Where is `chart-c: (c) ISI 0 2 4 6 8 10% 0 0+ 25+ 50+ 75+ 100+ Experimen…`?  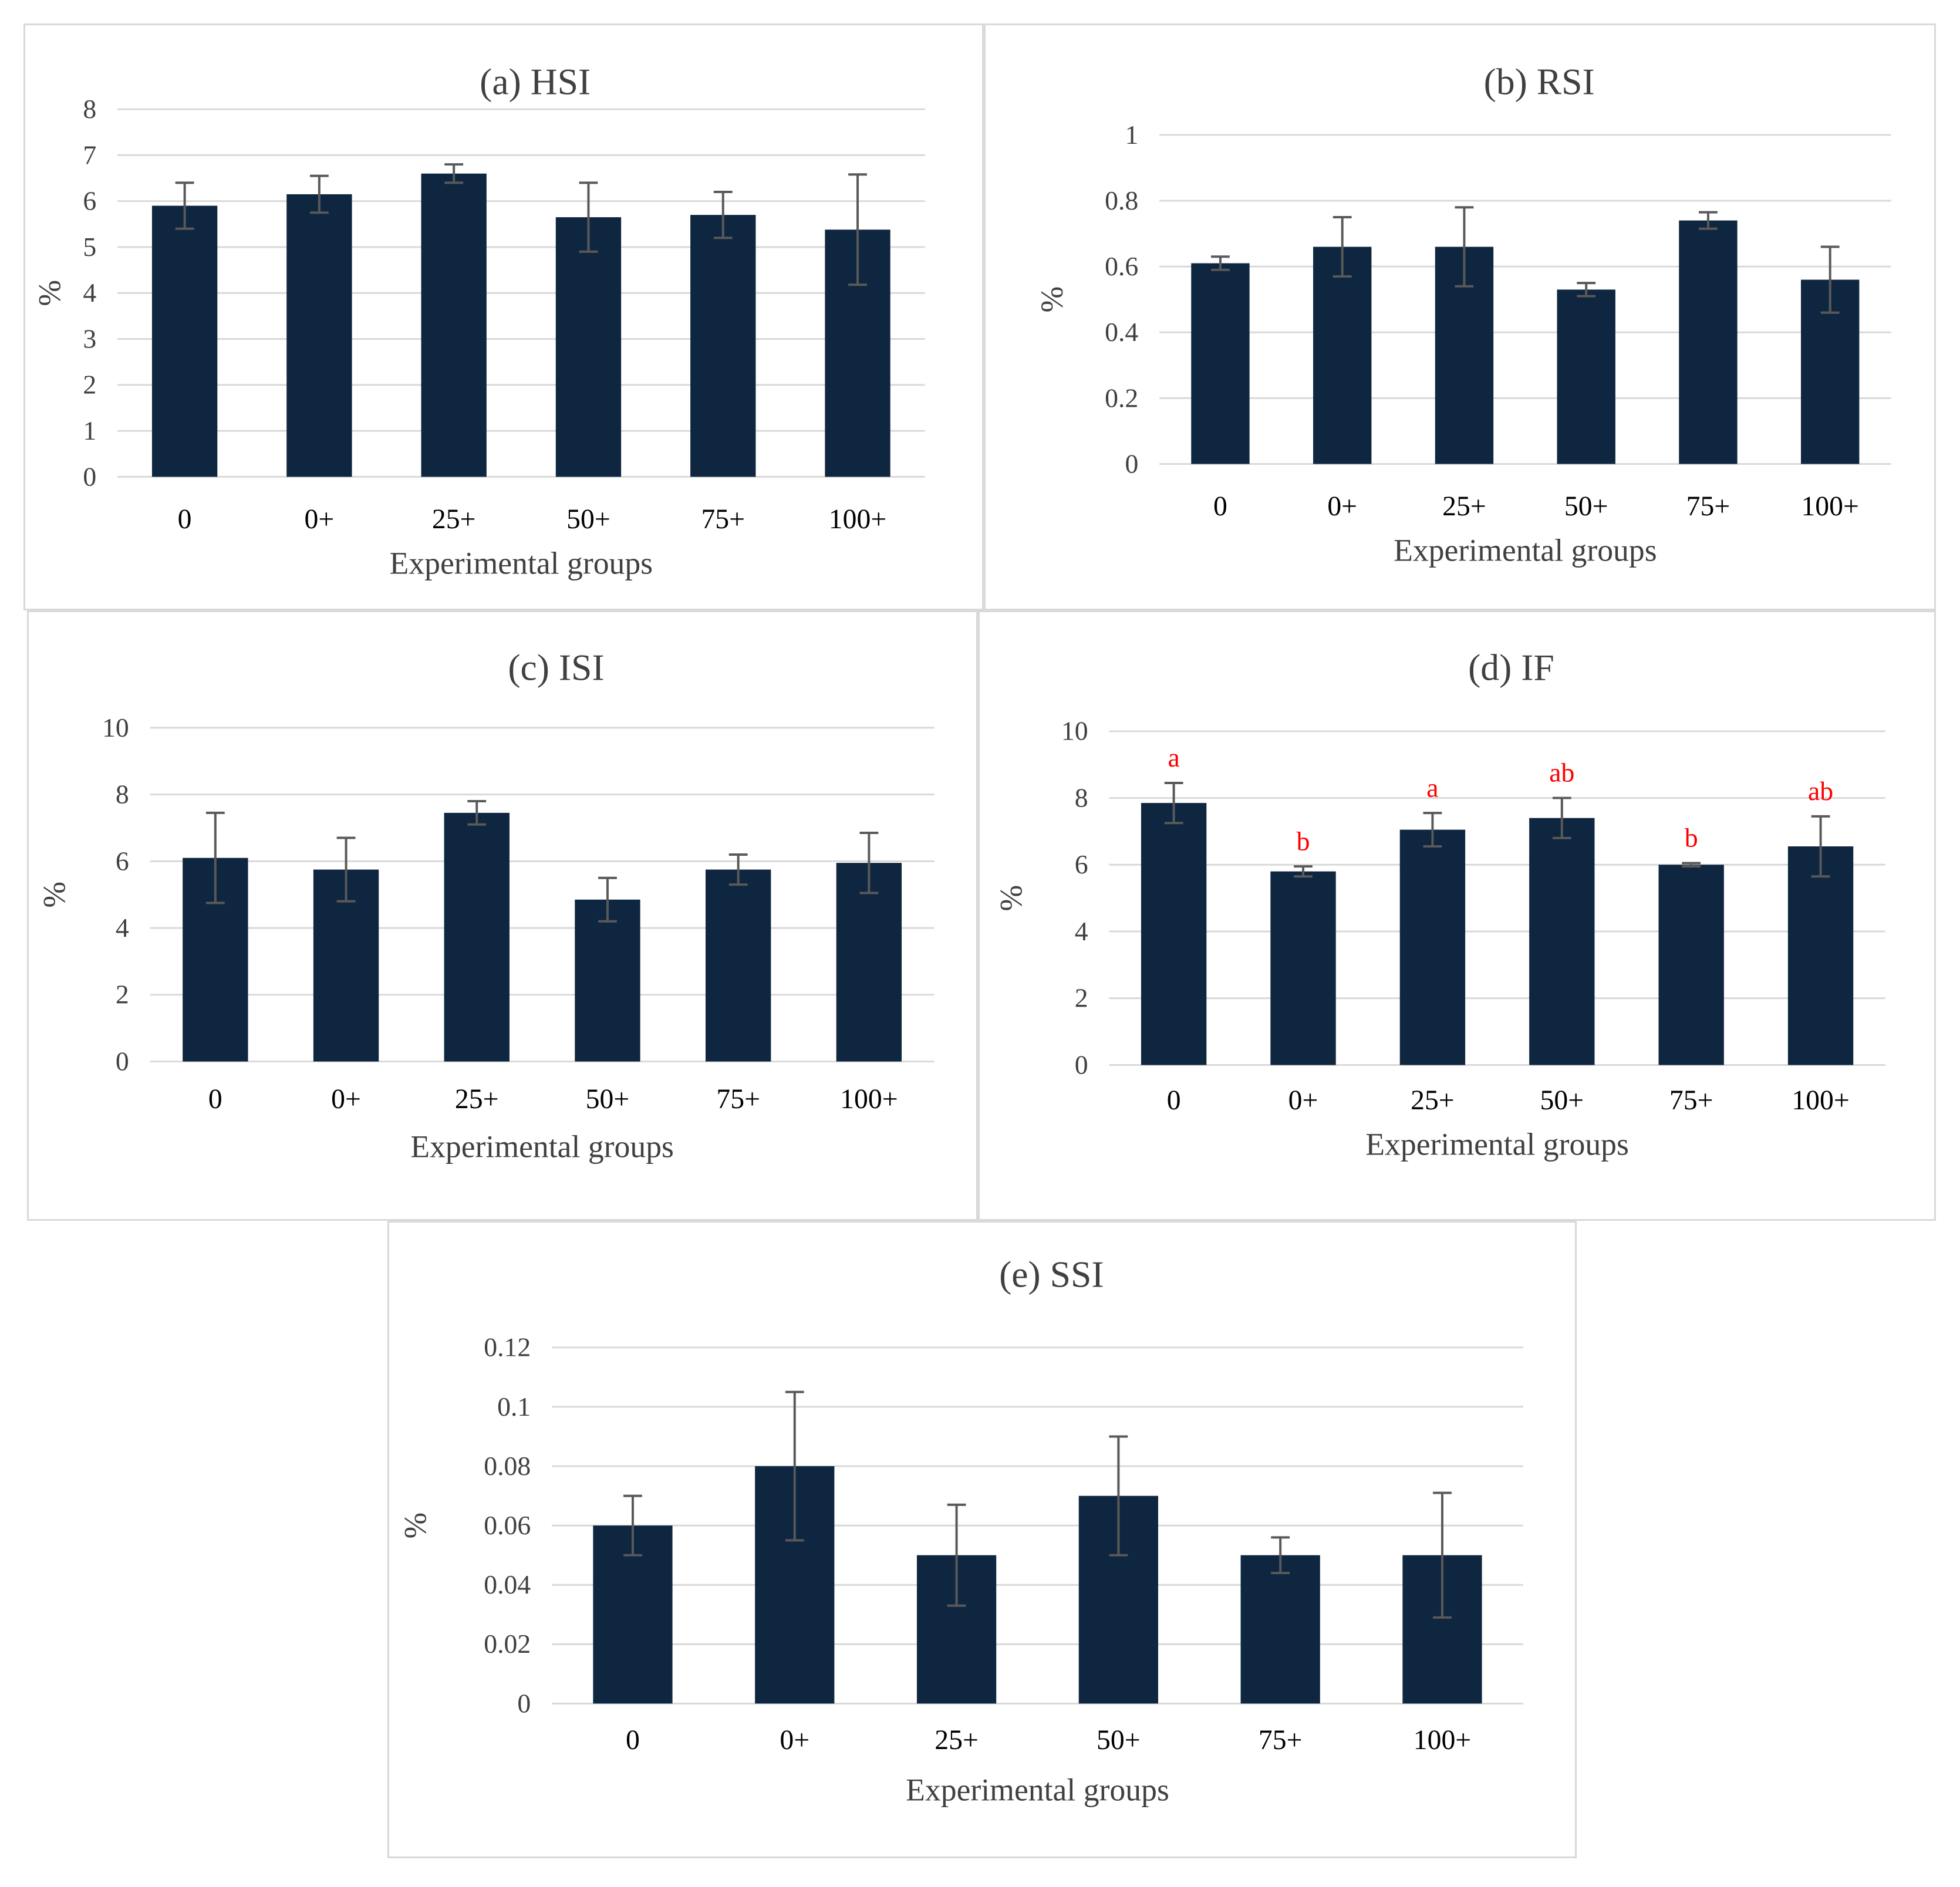 chart-c: (c) ISI 0 2 4 6 8 10% 0 0+ 25+ 50+ 75+ 100+ Experimen… is located at coordinates (485, 905).